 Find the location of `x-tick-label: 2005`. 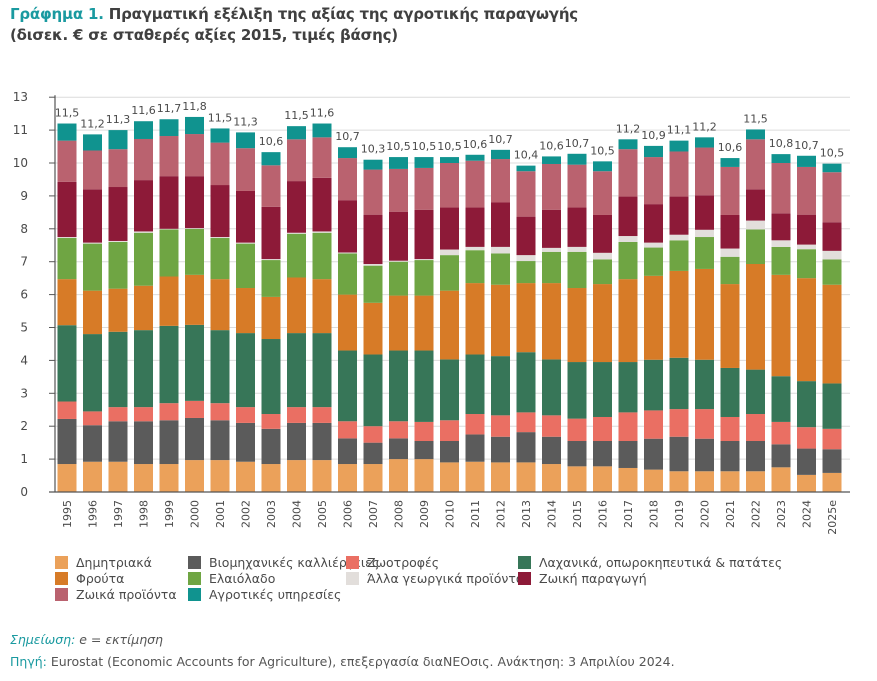

x-tick-label: 2005 is located at coordinates (322, 514).